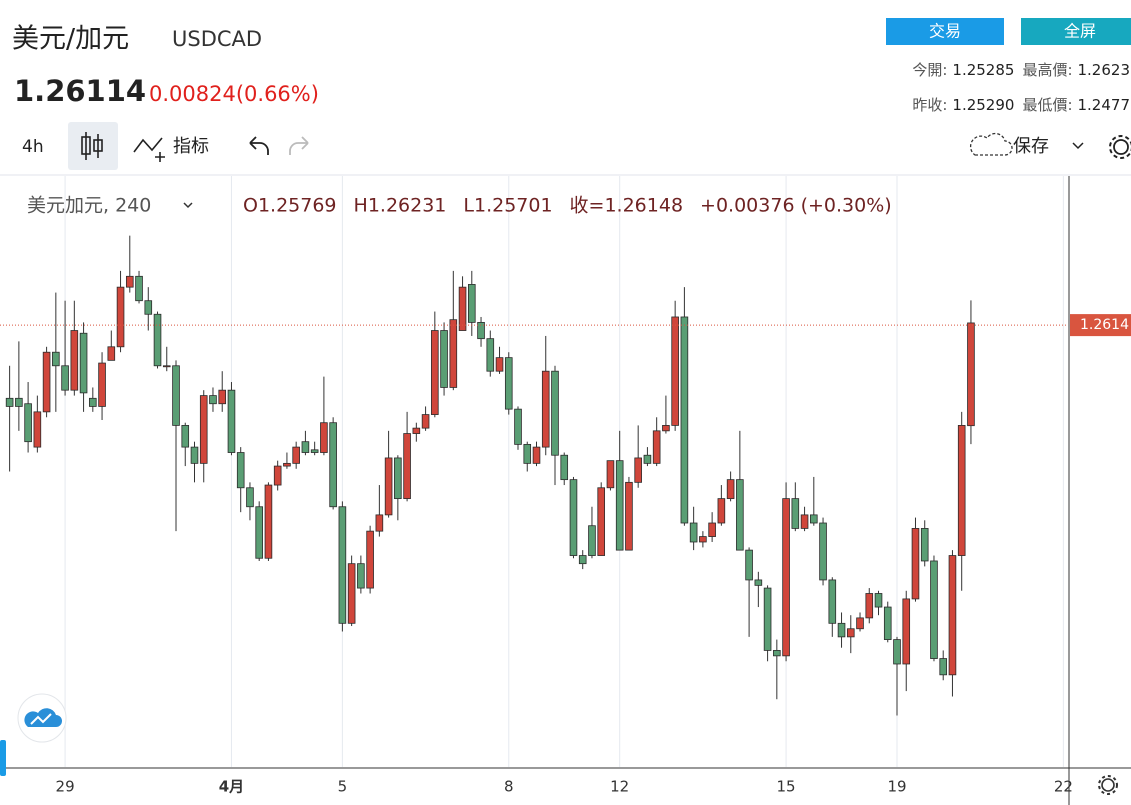 The height and width of the screenshot is (805, 1131). What do you see at coordinates (509, 787) in the screenshot?
I see `x-tick-label: 8` at bounding box center [509, 787].